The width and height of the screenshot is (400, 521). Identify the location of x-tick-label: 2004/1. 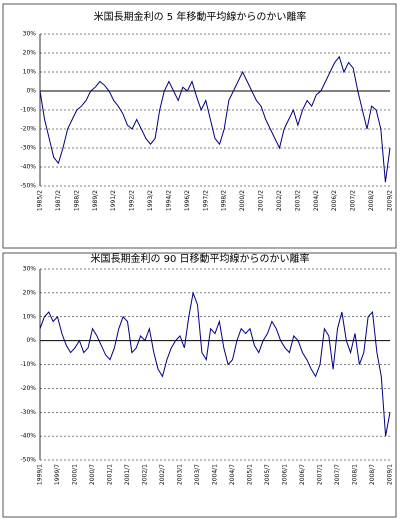
(215, 474).